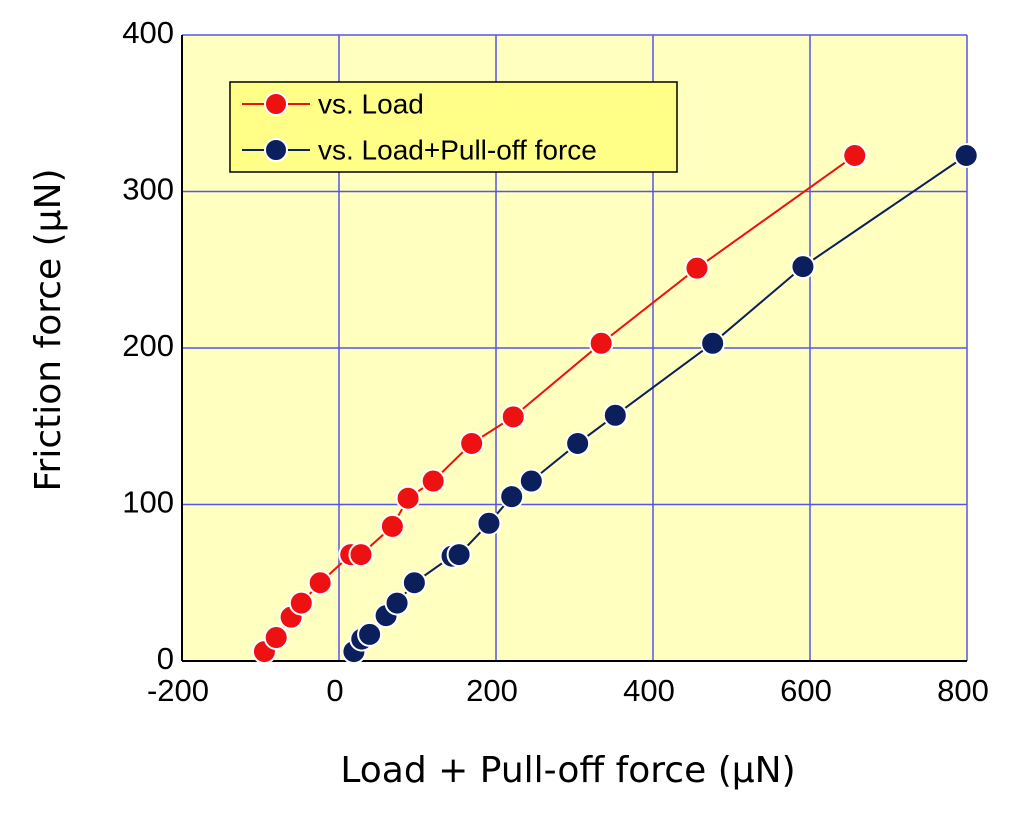 The width and height of the screenshot is (1022, 829). I want to click on legend-label: vs. Load+Pull-off force, so click(457, 149).